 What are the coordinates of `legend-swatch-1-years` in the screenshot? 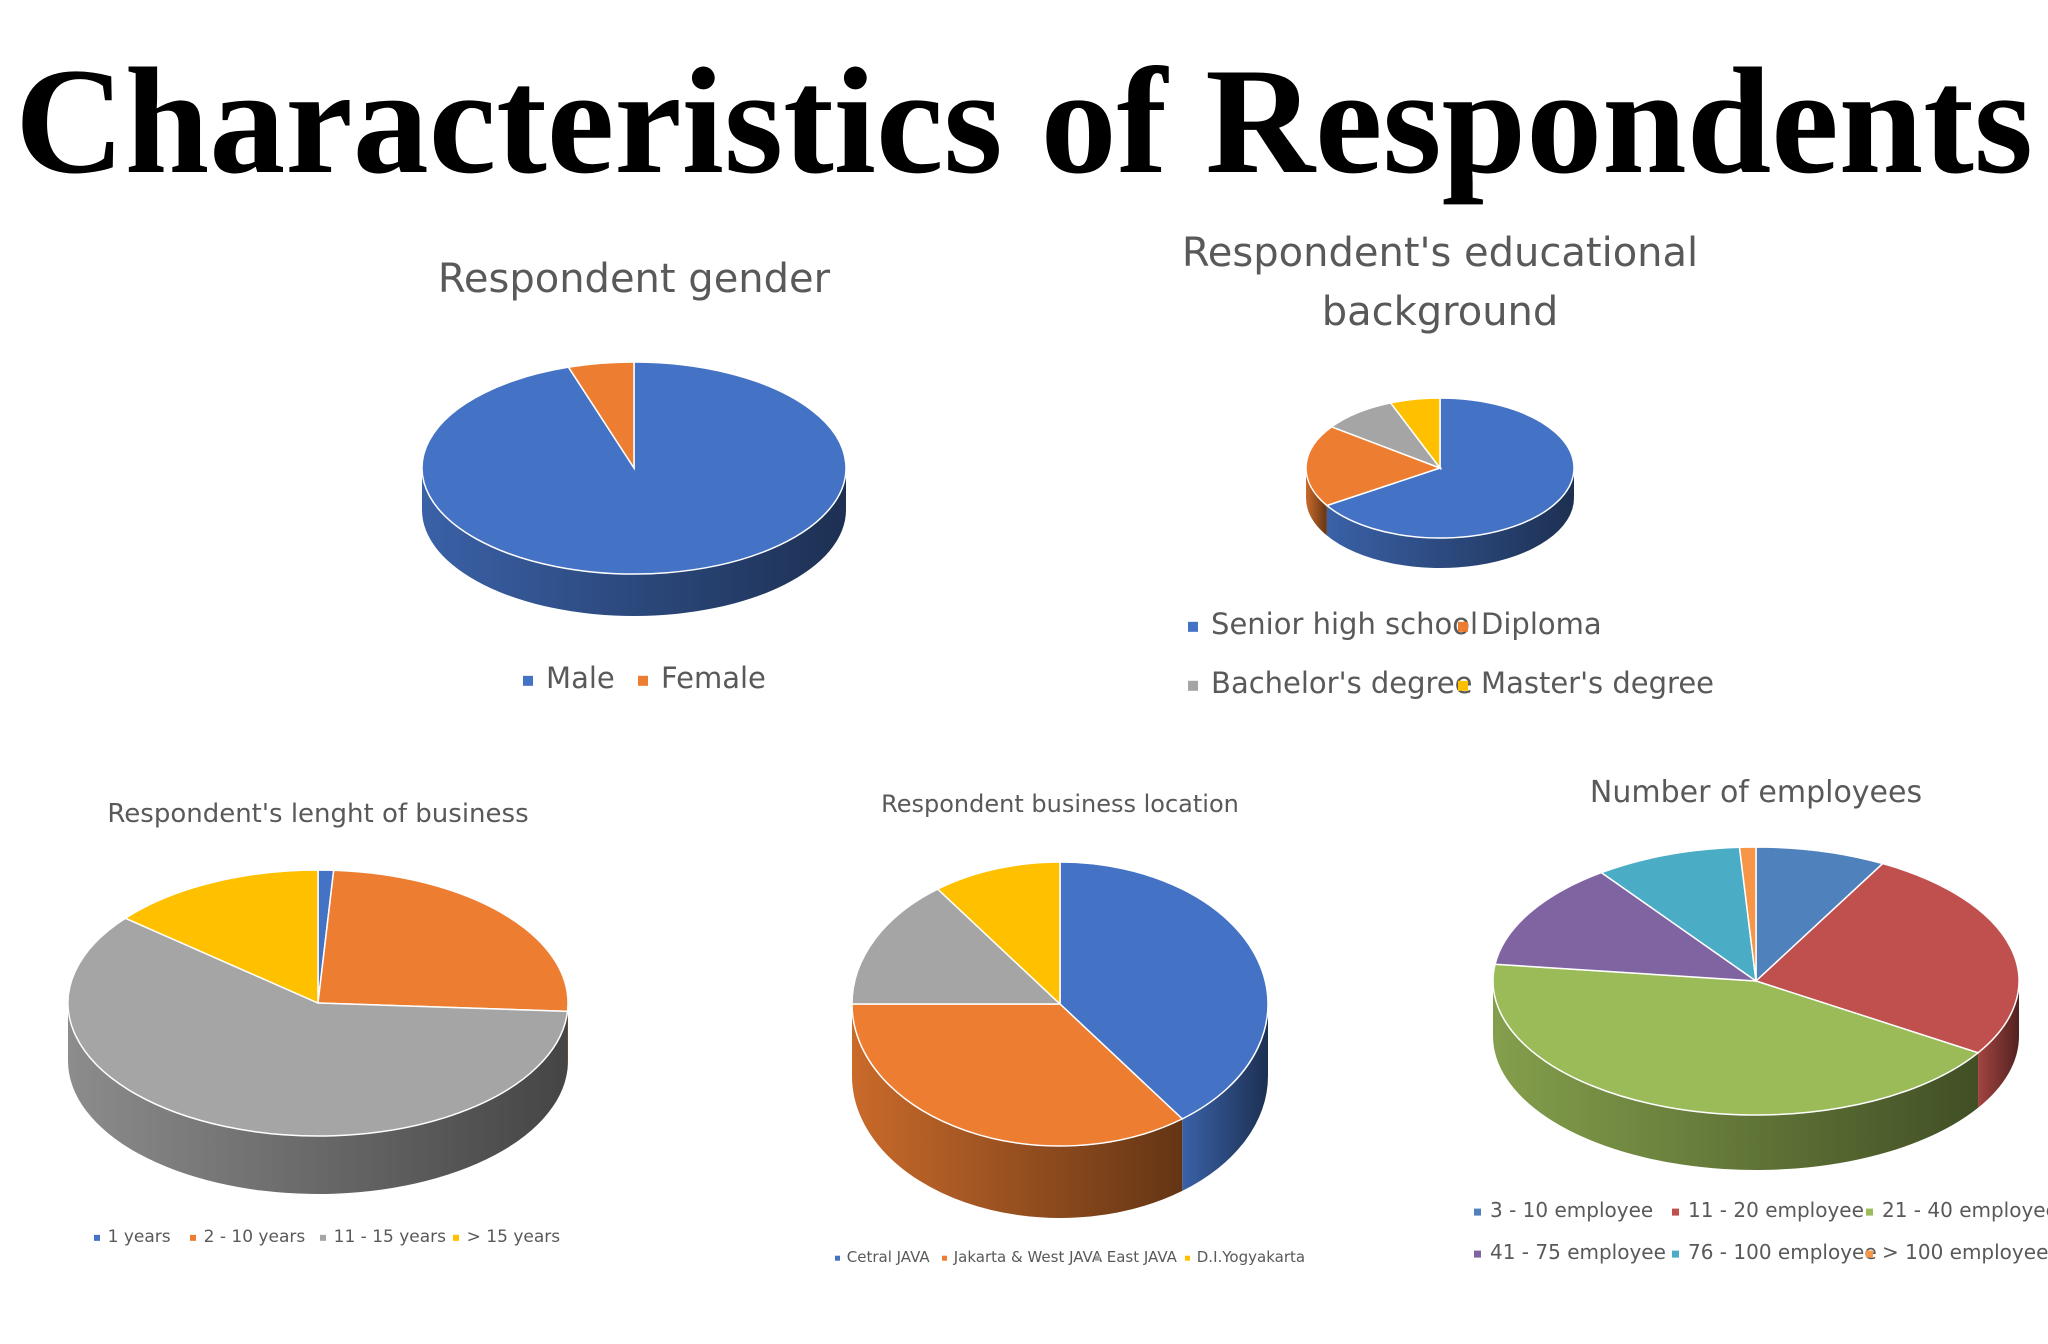 It's located at (97, 1237).